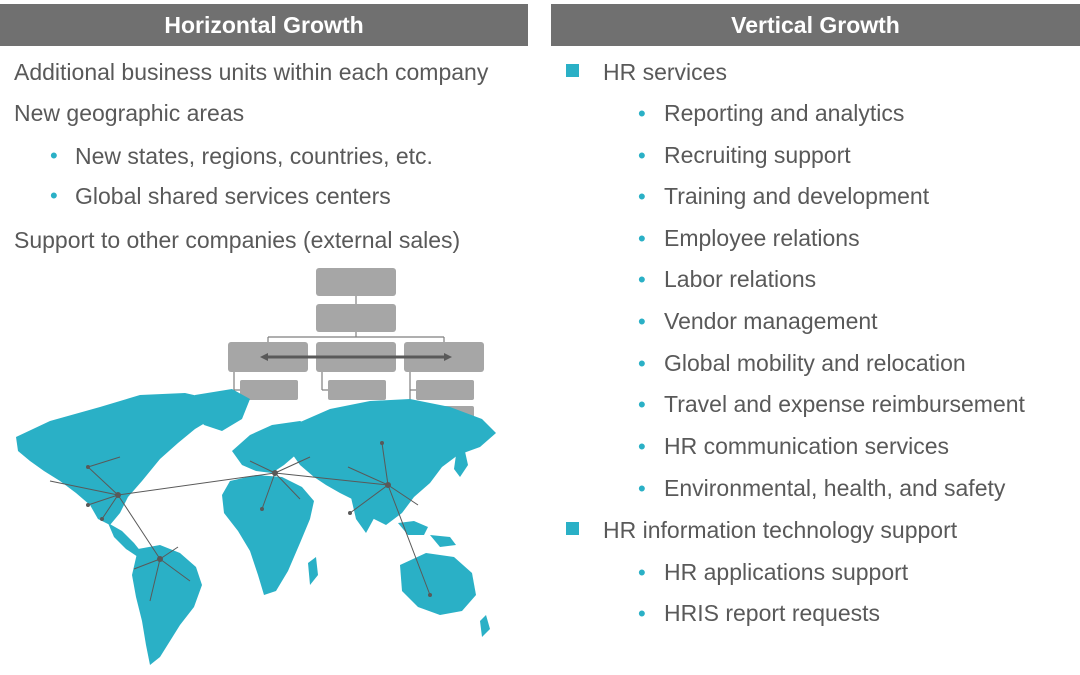 This screenshot has height=675, width=1080. Describe the element at coordinates (740, 279) in the screenshot. I see `vertical-item: Labor relations` at that location.